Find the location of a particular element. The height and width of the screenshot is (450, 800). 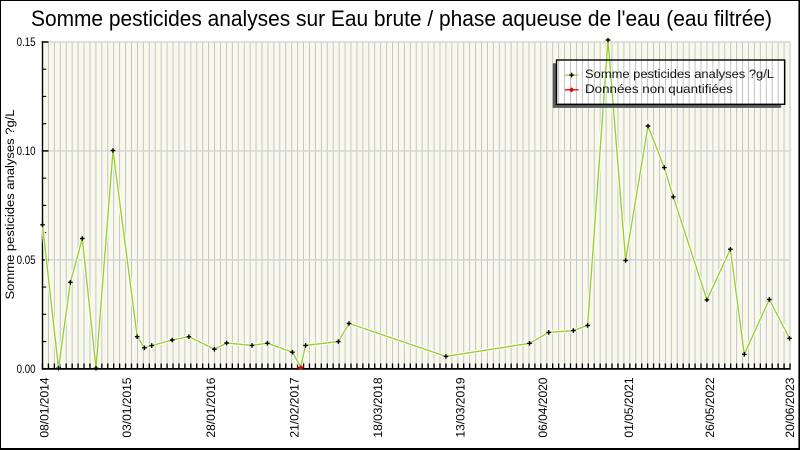

svg-text: 03/01/2015 is located at coordinates (127, 407).